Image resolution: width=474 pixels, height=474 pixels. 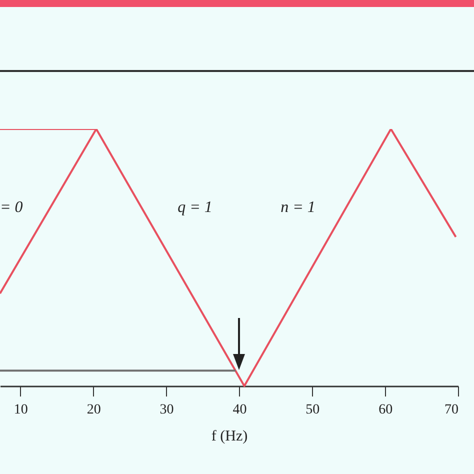 I want to click on annotation: q = 1, so click(x=195, y=208).